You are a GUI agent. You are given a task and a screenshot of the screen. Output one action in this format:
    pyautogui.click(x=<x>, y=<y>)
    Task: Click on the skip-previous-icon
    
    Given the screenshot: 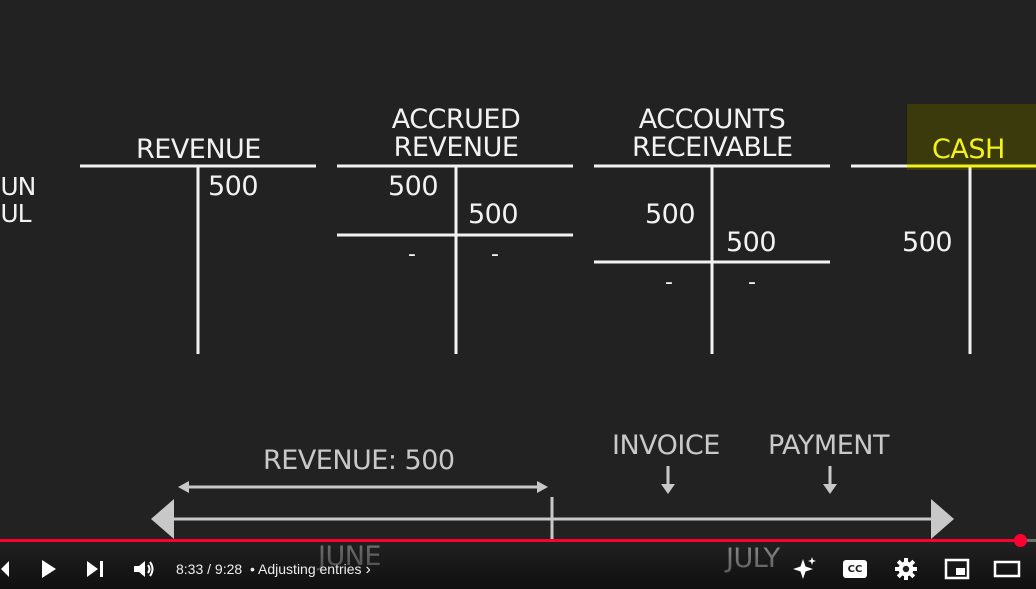 What is the action you would take?
    pyautogui.click(x=6, y=569)
    